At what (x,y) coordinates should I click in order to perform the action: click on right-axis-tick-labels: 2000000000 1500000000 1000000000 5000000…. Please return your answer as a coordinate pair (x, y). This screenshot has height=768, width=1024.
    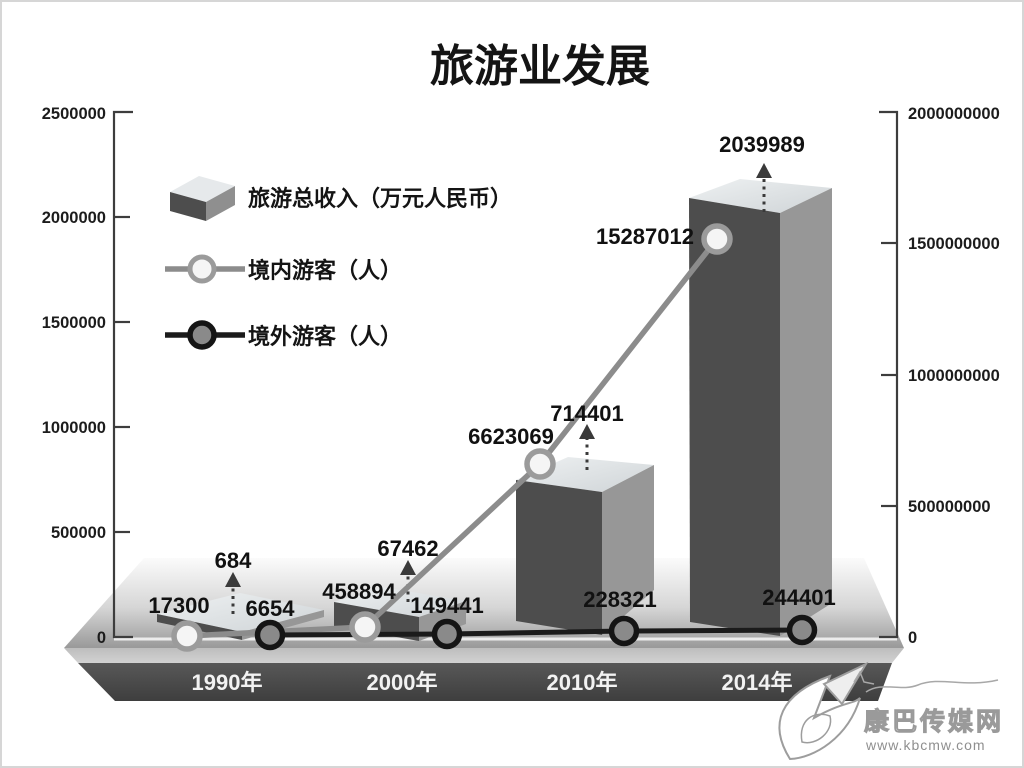
    Looking at the image, I should click on (954, 376).